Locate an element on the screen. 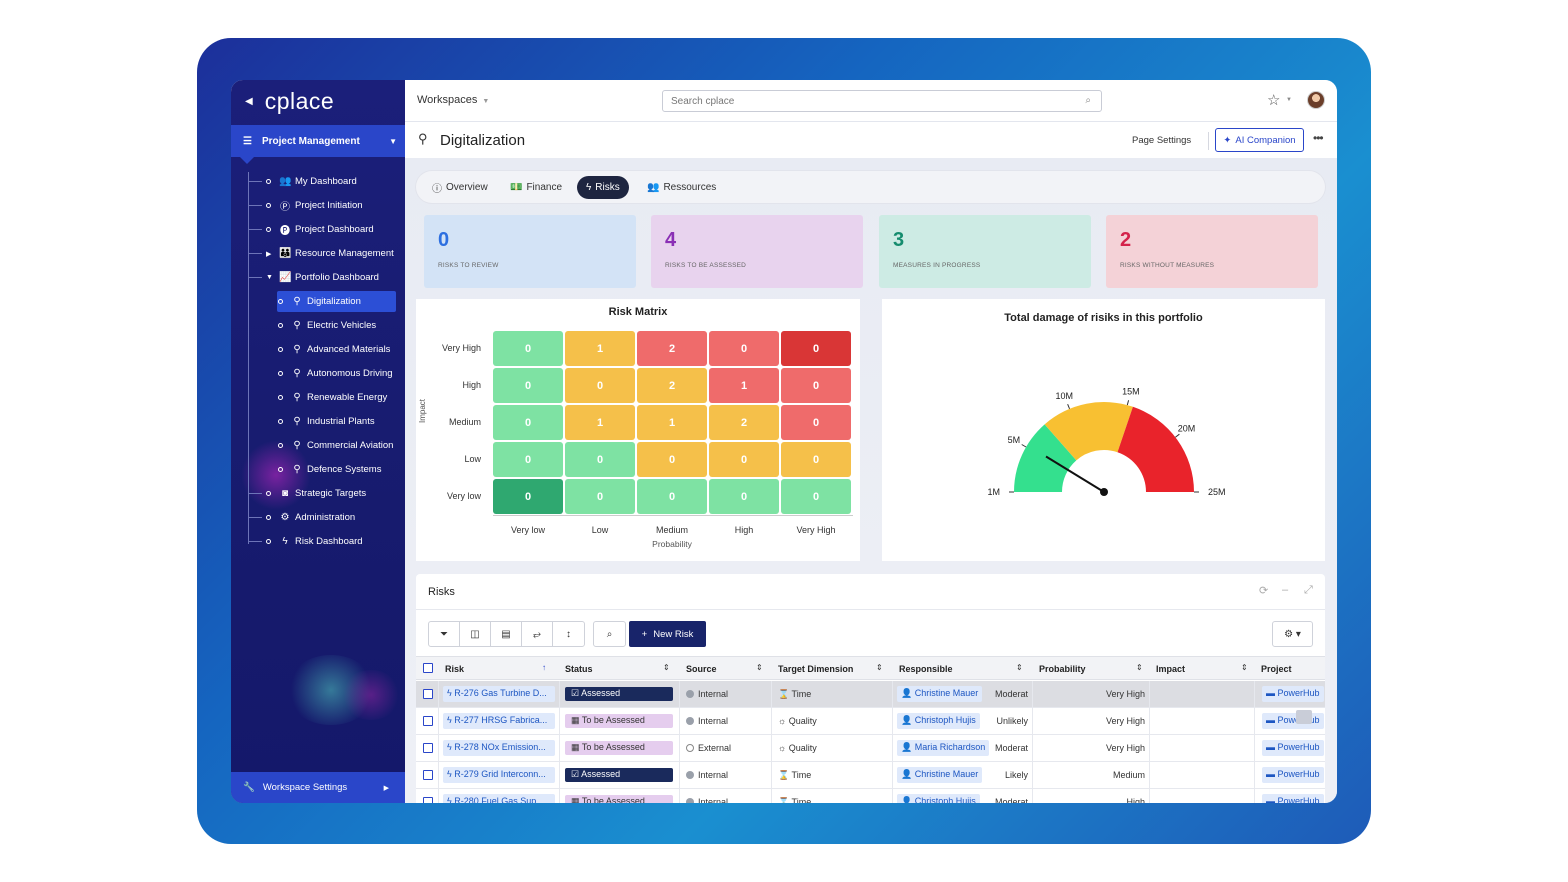 Image resolution: width=1568 pixels, height=882 pixels. sidebar-item-advanced-materials: ⚲ Advanced Materials is located at coordinates (334, 349).